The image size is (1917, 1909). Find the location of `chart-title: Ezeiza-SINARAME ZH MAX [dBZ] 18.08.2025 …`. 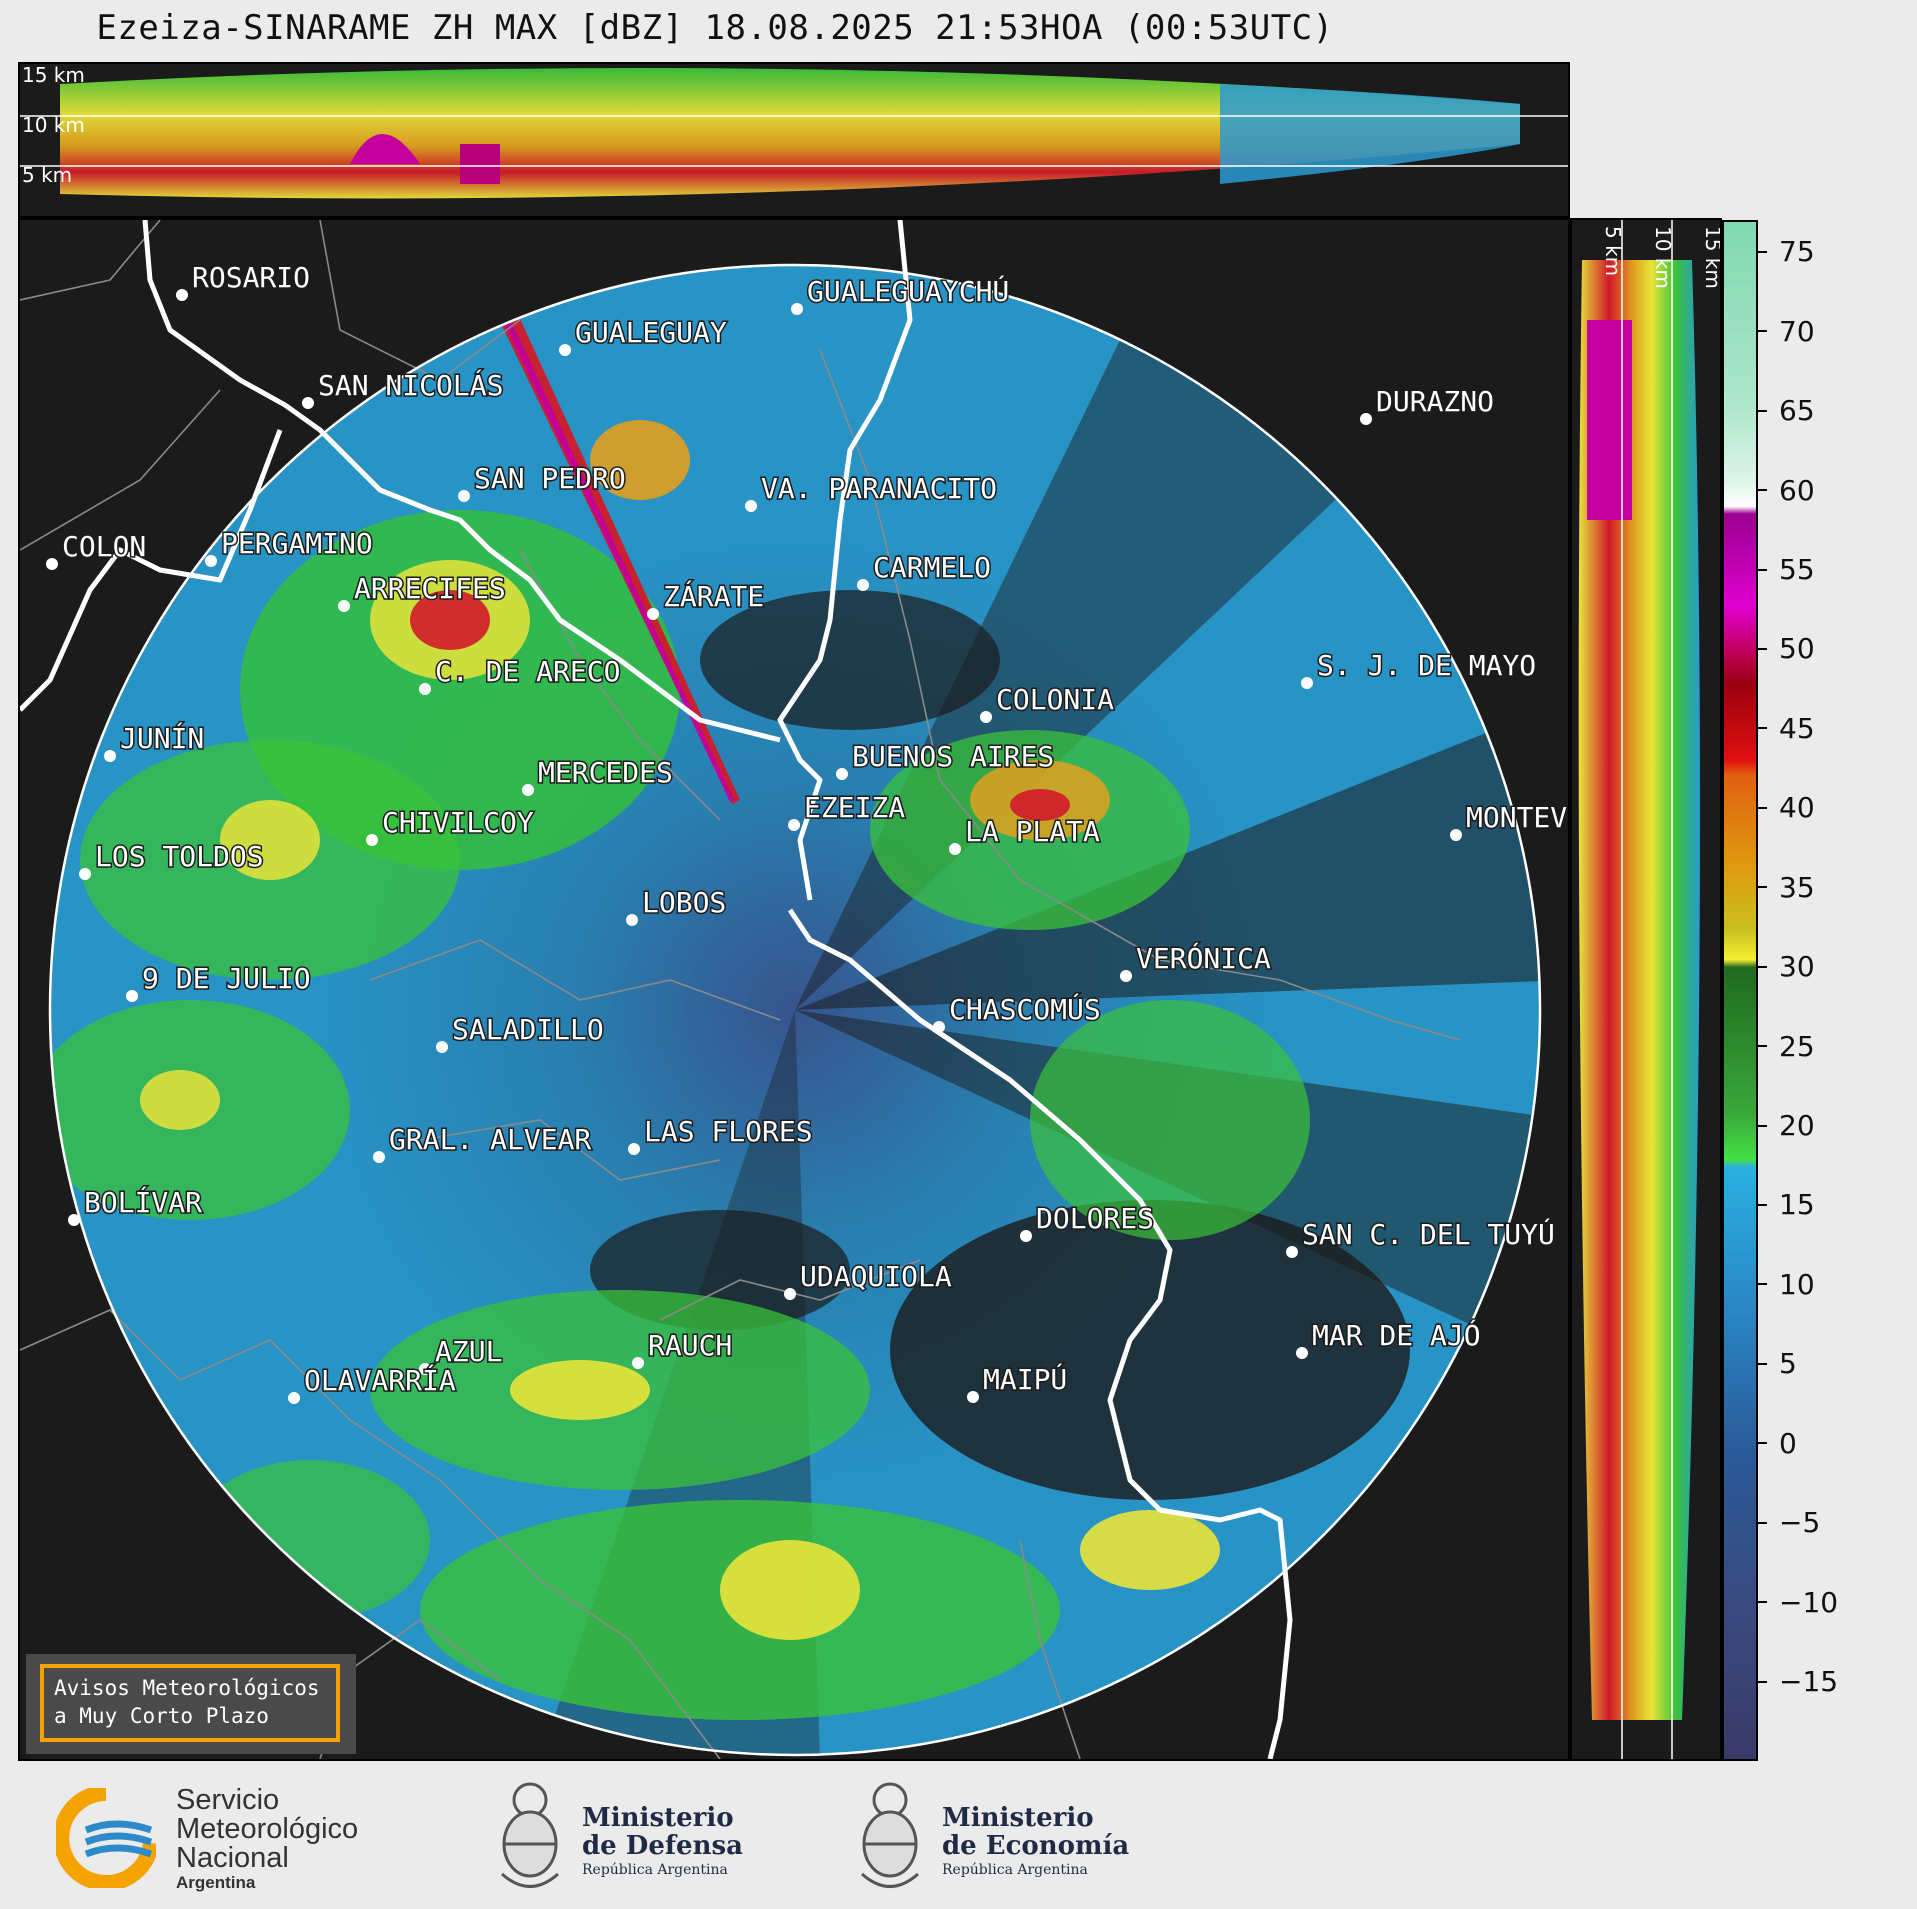

chart-title: Ezeiza-SINARAME ZH MAX [dBZ] 18.08.2025 … is located at coordinates (715, 28).